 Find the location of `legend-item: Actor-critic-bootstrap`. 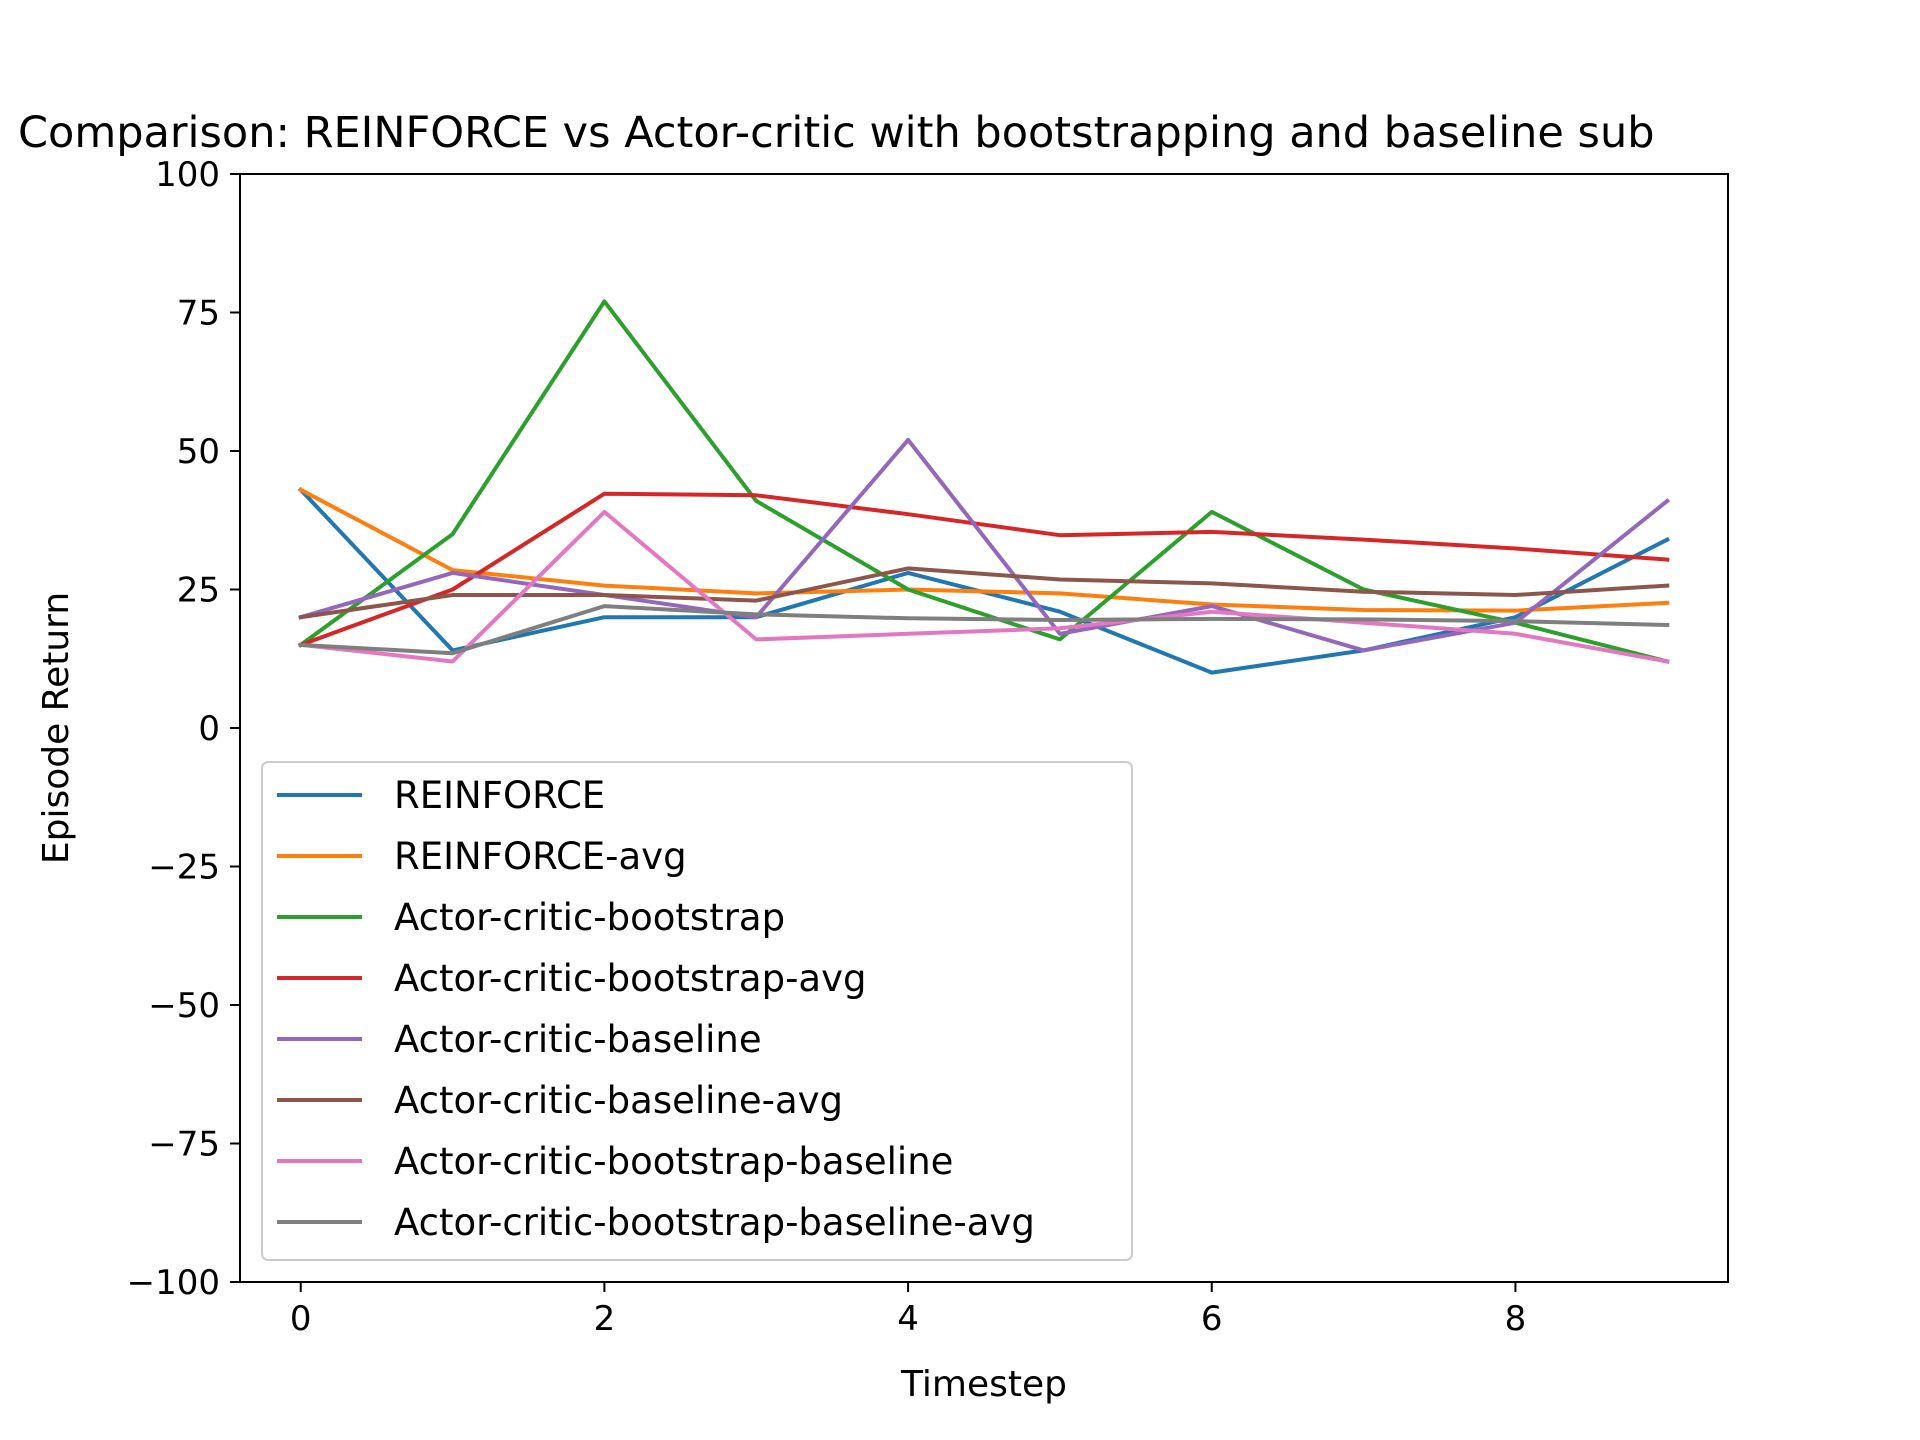

legend-item: Actor-critic-bootstrap is located at coordinates (531, 917).